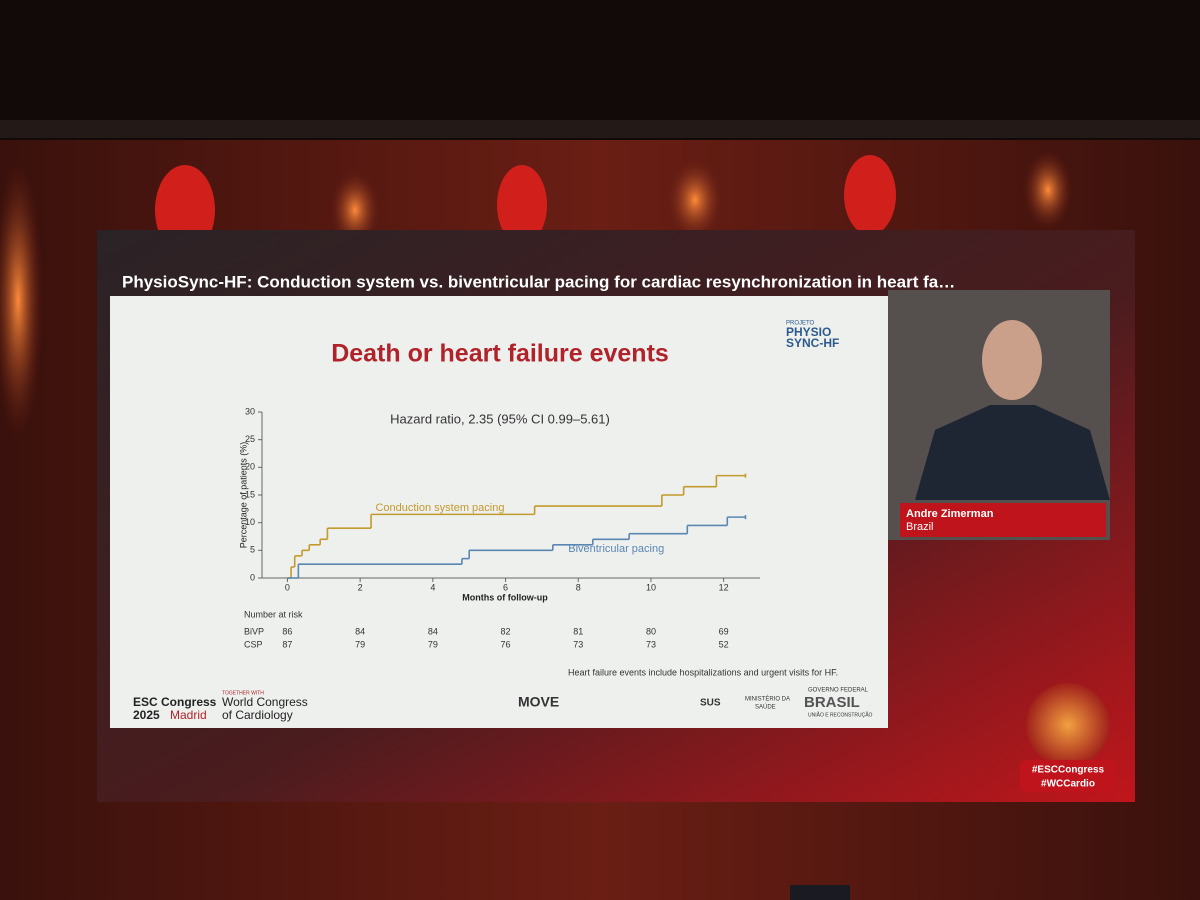 This screenshot has width=1200, height=900. I want to click on y-tick-label: 15, so click(250, 494).